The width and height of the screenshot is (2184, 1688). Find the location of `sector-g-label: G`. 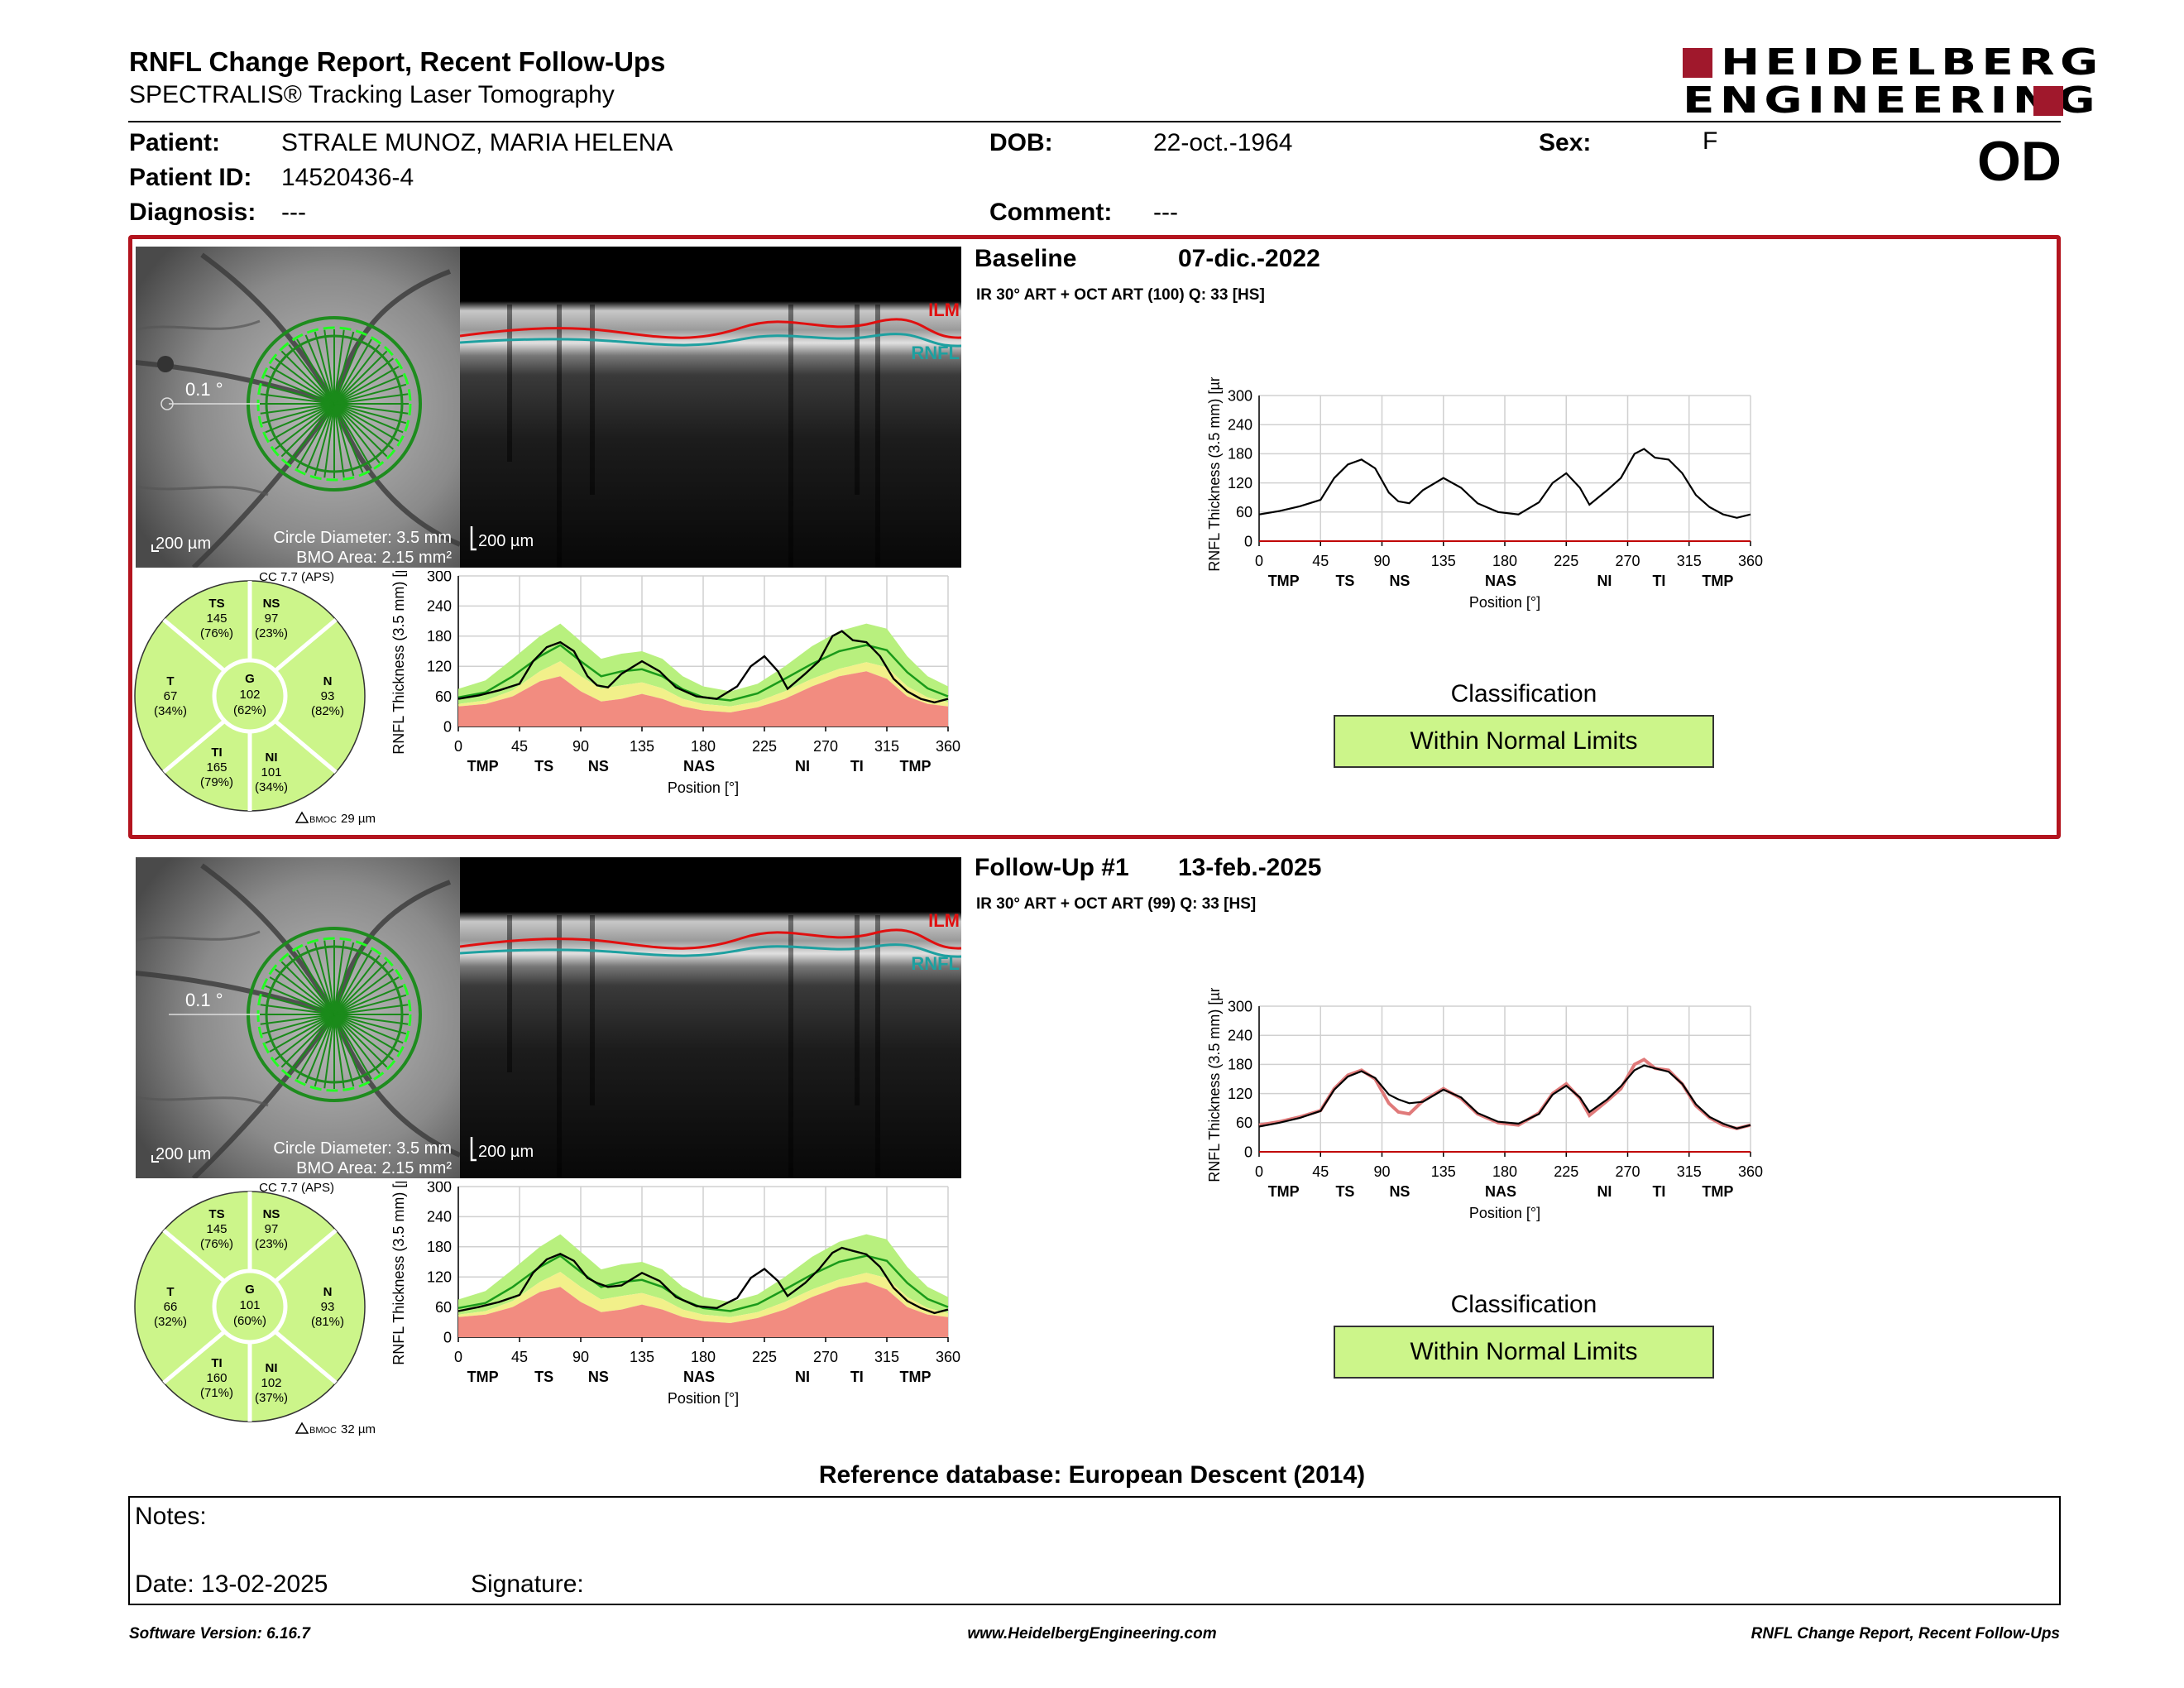

sector-g-label: G is located at coordinates (250, 679).